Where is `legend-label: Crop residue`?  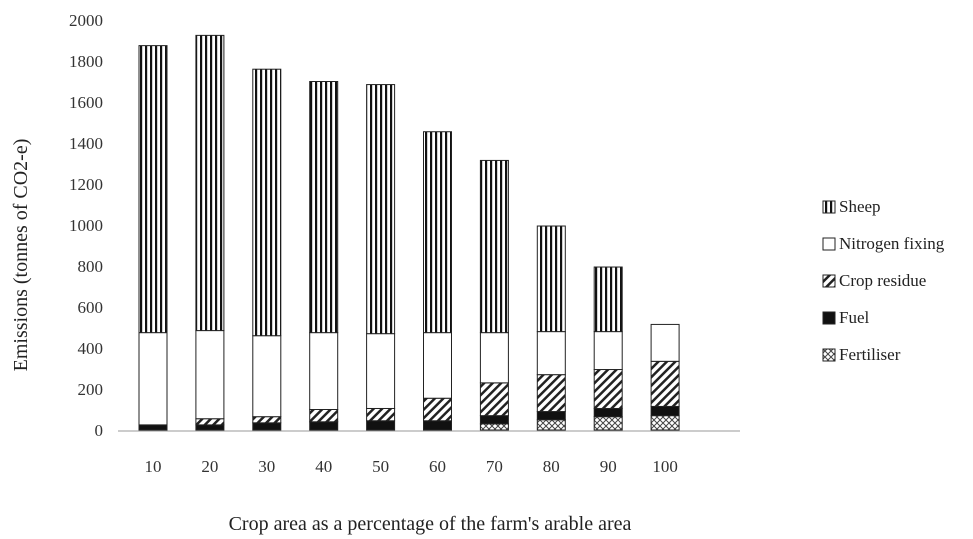 legend-label: Crop residue is located at coordinates (882, 280).